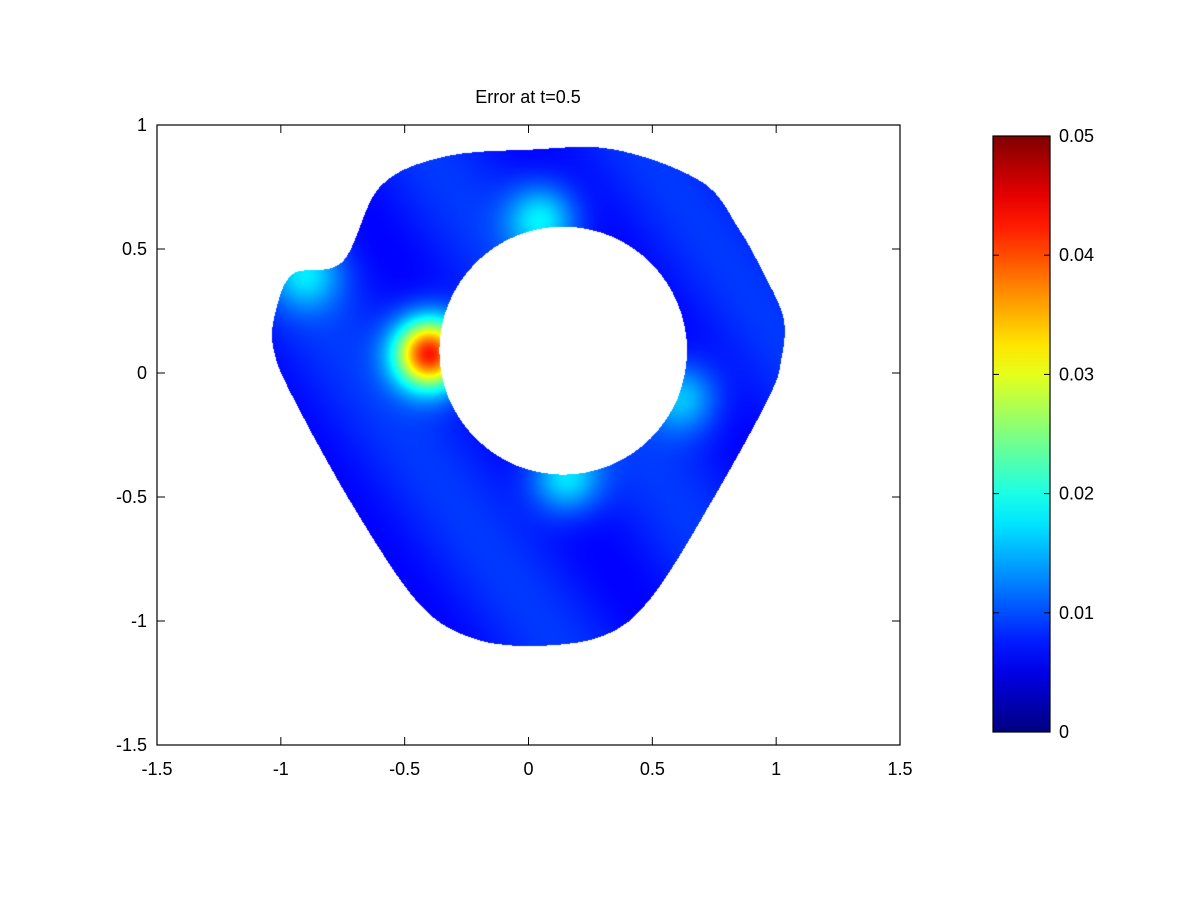 The height and width of the screenshot is (900, 1200). What do you see at coordinates (281, 769) in the screenshot?
I see `x-tick-label: -1` at bounding box center [281, 769].